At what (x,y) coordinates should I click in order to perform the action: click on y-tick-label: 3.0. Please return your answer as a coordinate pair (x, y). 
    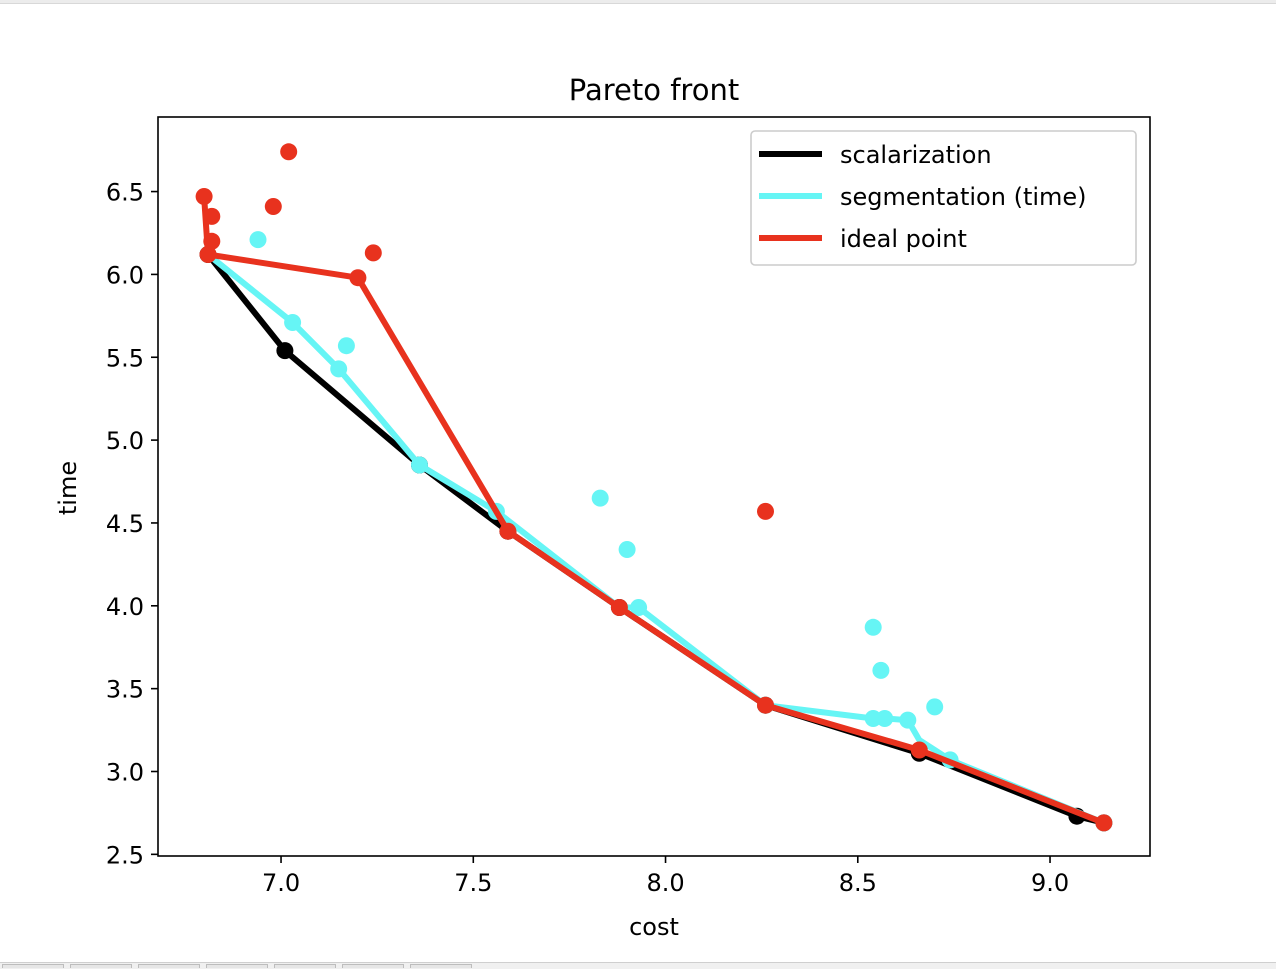
    Looking at the image, I should click on (125, 772).